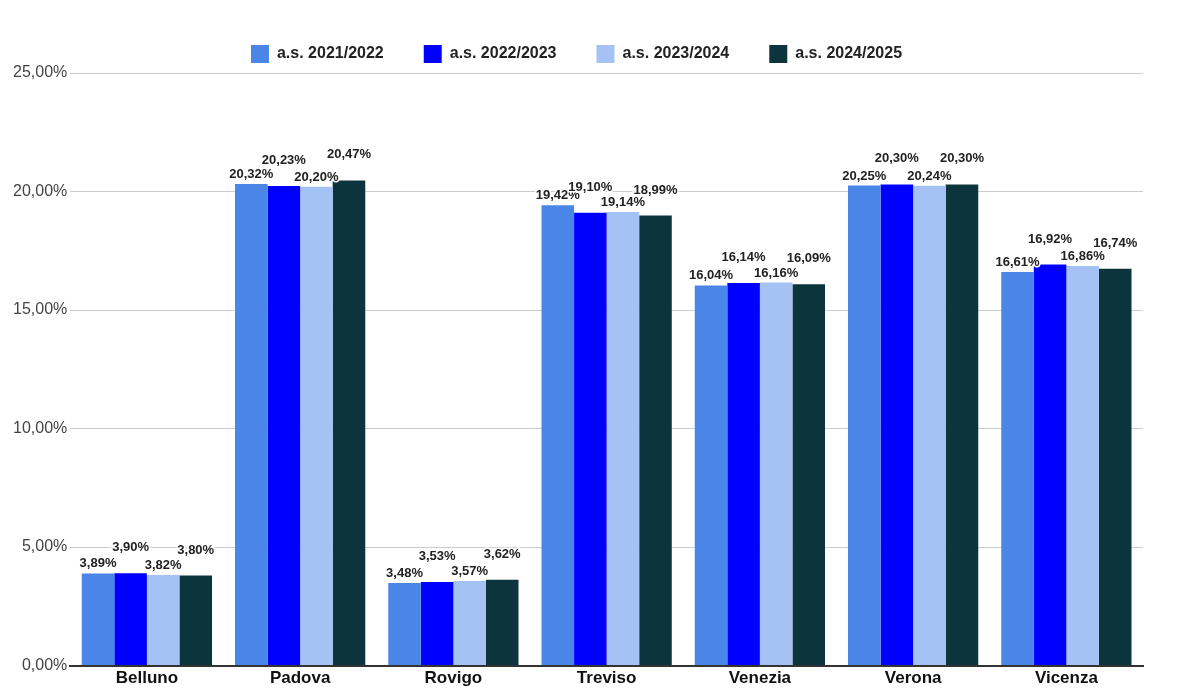 This screenshot has width=1203, height=697. Describe the element at coordinates (502, 553) in the screenshot. I see `data-label: 3,62%` at that location.